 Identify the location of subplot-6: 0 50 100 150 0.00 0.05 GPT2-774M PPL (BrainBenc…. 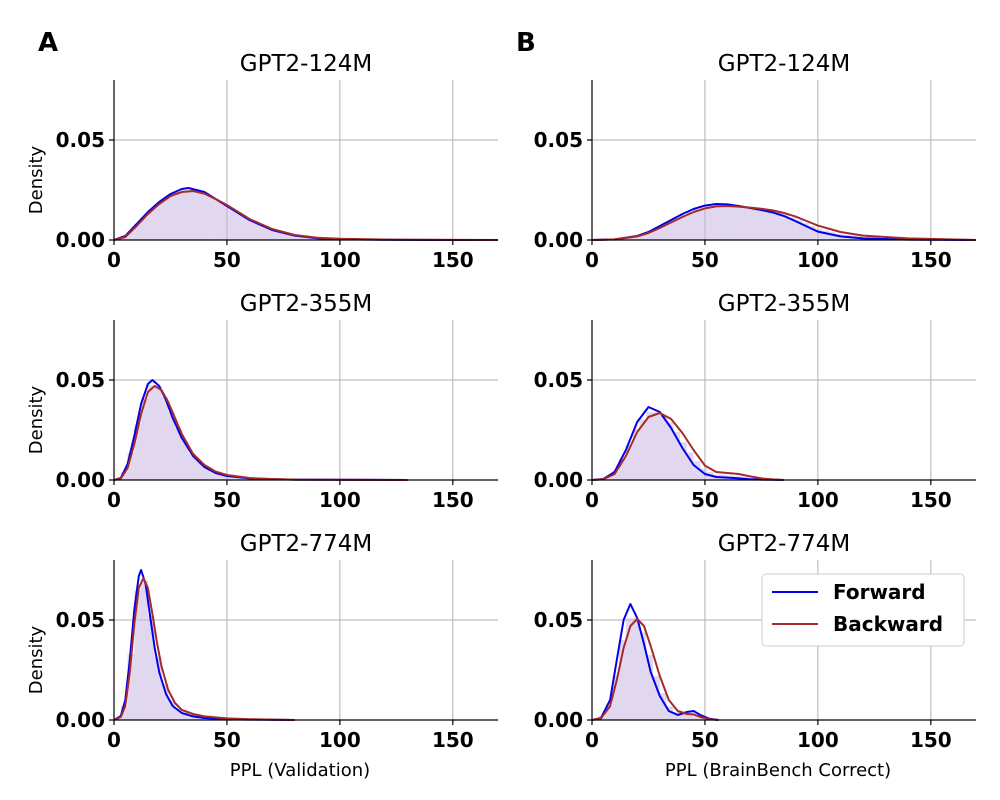
(755, 656).